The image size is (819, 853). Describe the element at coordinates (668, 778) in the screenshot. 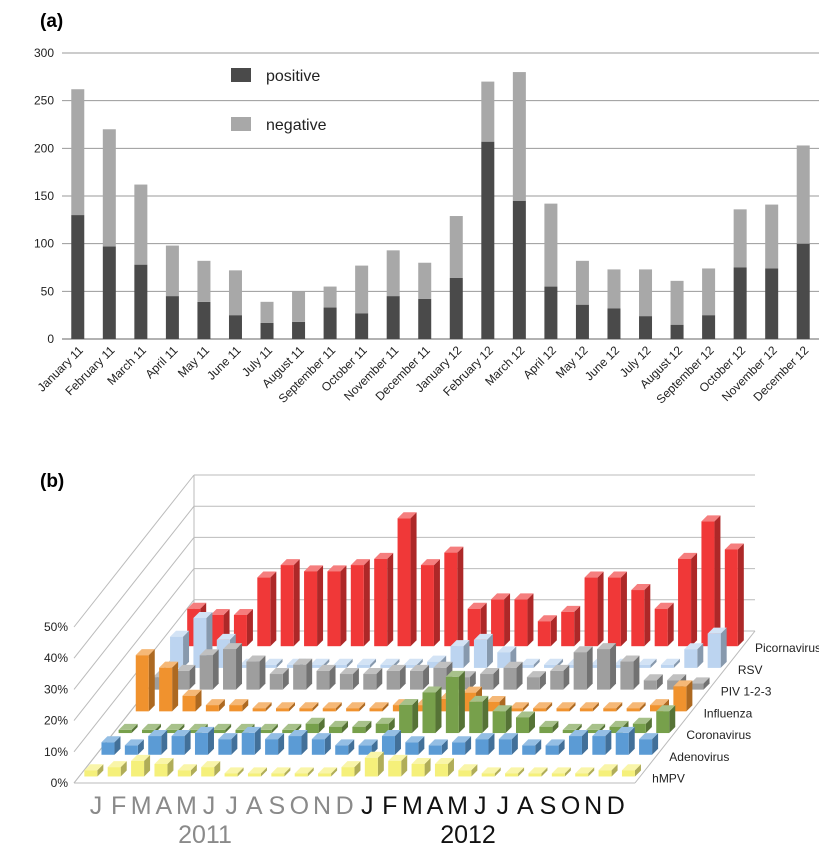

I see `series-label-hMPV: hMPV` at that location.